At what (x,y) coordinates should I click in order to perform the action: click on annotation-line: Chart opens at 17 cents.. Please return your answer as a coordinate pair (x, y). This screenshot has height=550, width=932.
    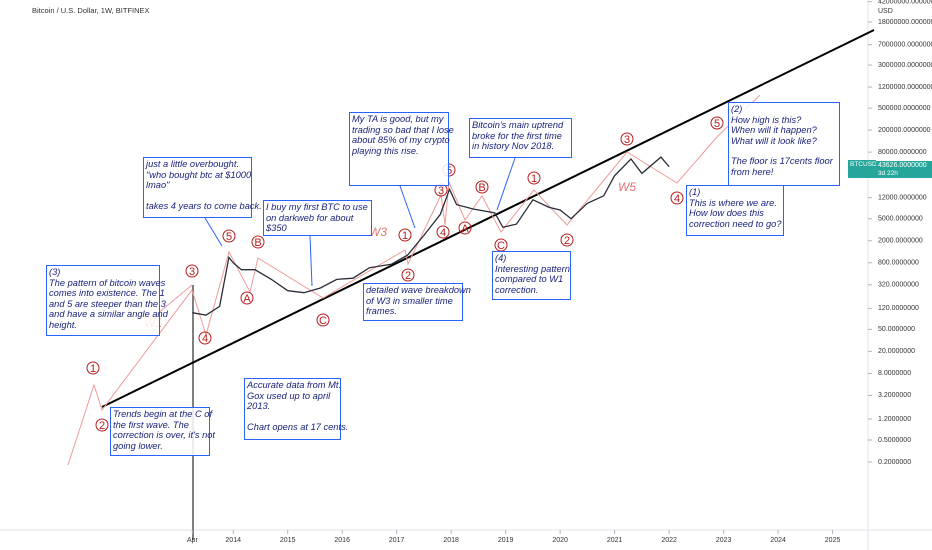
    Looking at the image, I should click on (298, 426).